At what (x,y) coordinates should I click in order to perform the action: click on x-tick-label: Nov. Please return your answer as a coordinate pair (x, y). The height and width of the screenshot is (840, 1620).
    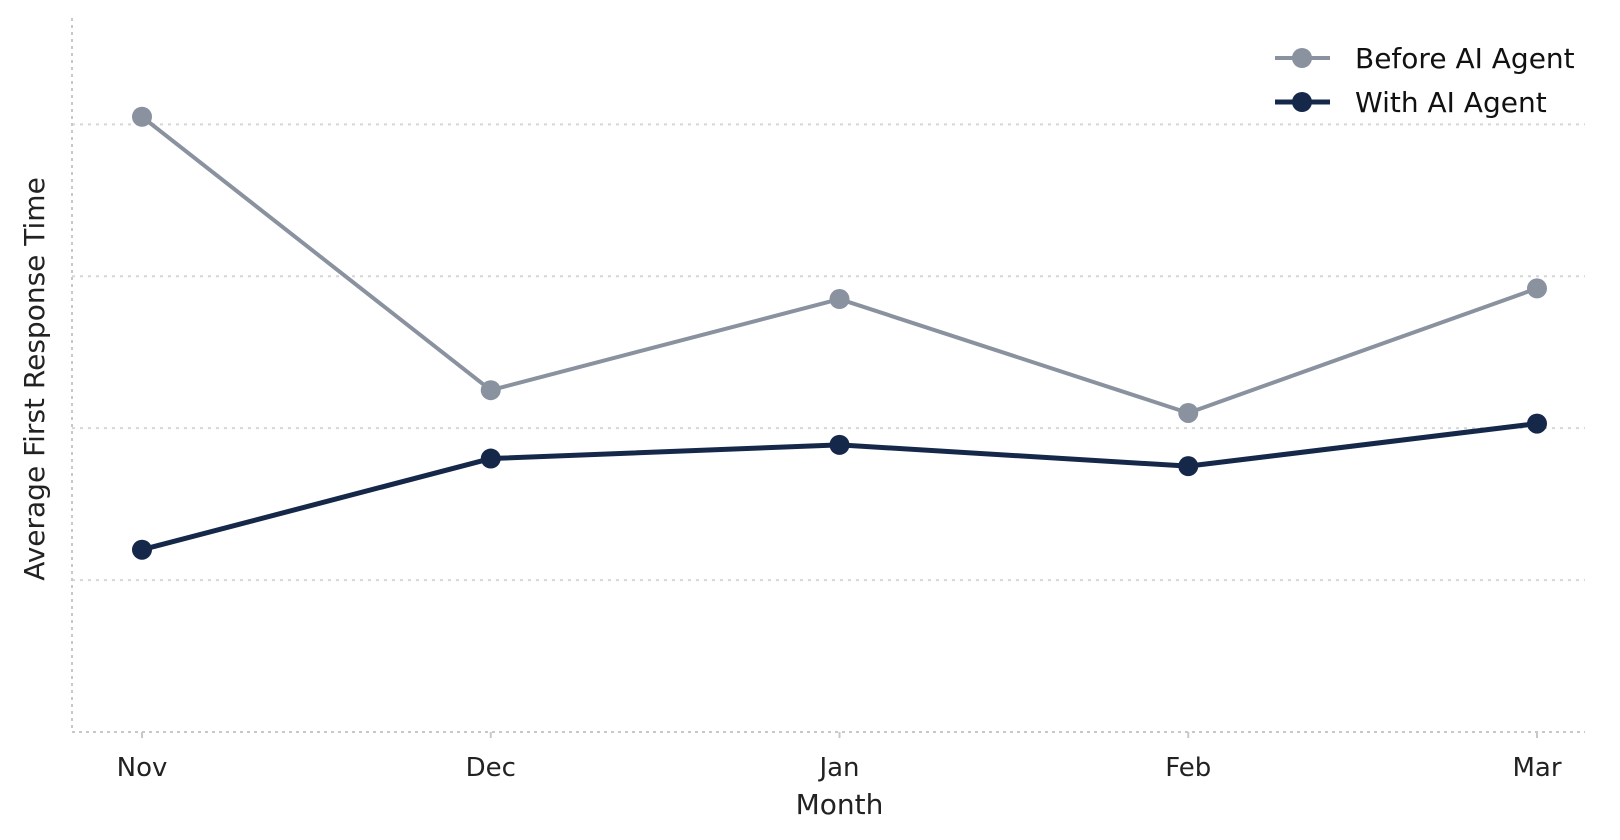
    Looking at the image, I should click on (142, 768).